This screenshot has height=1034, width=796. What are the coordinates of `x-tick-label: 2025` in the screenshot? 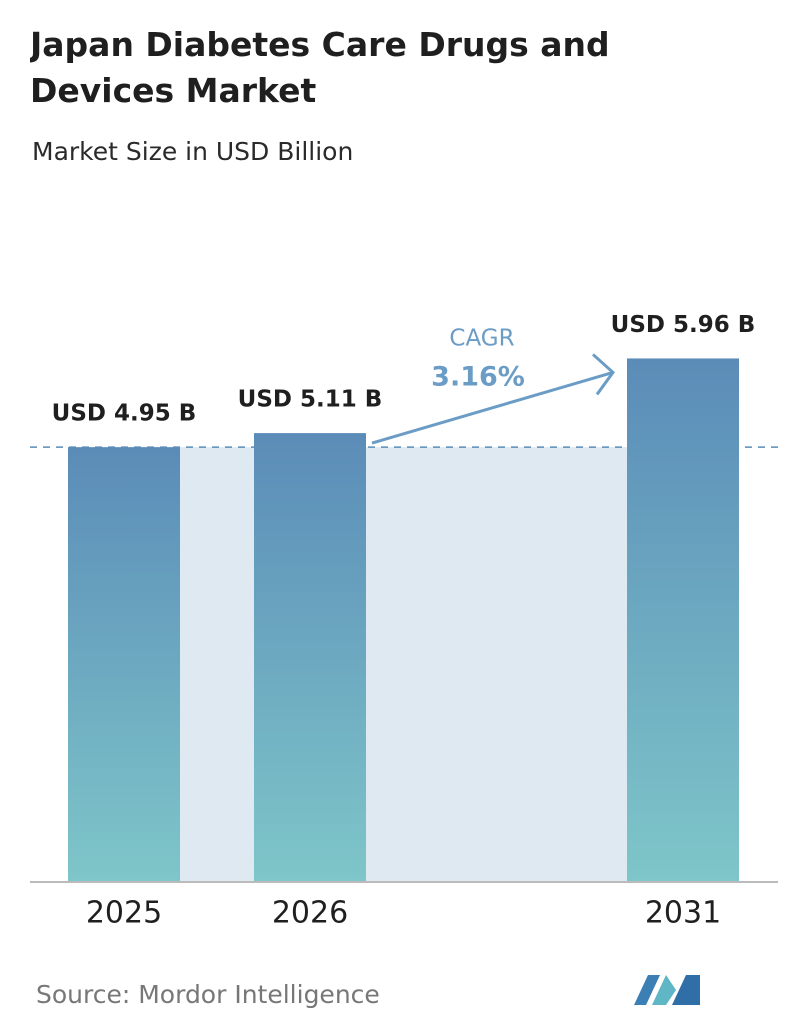 It's located at (124, 913).